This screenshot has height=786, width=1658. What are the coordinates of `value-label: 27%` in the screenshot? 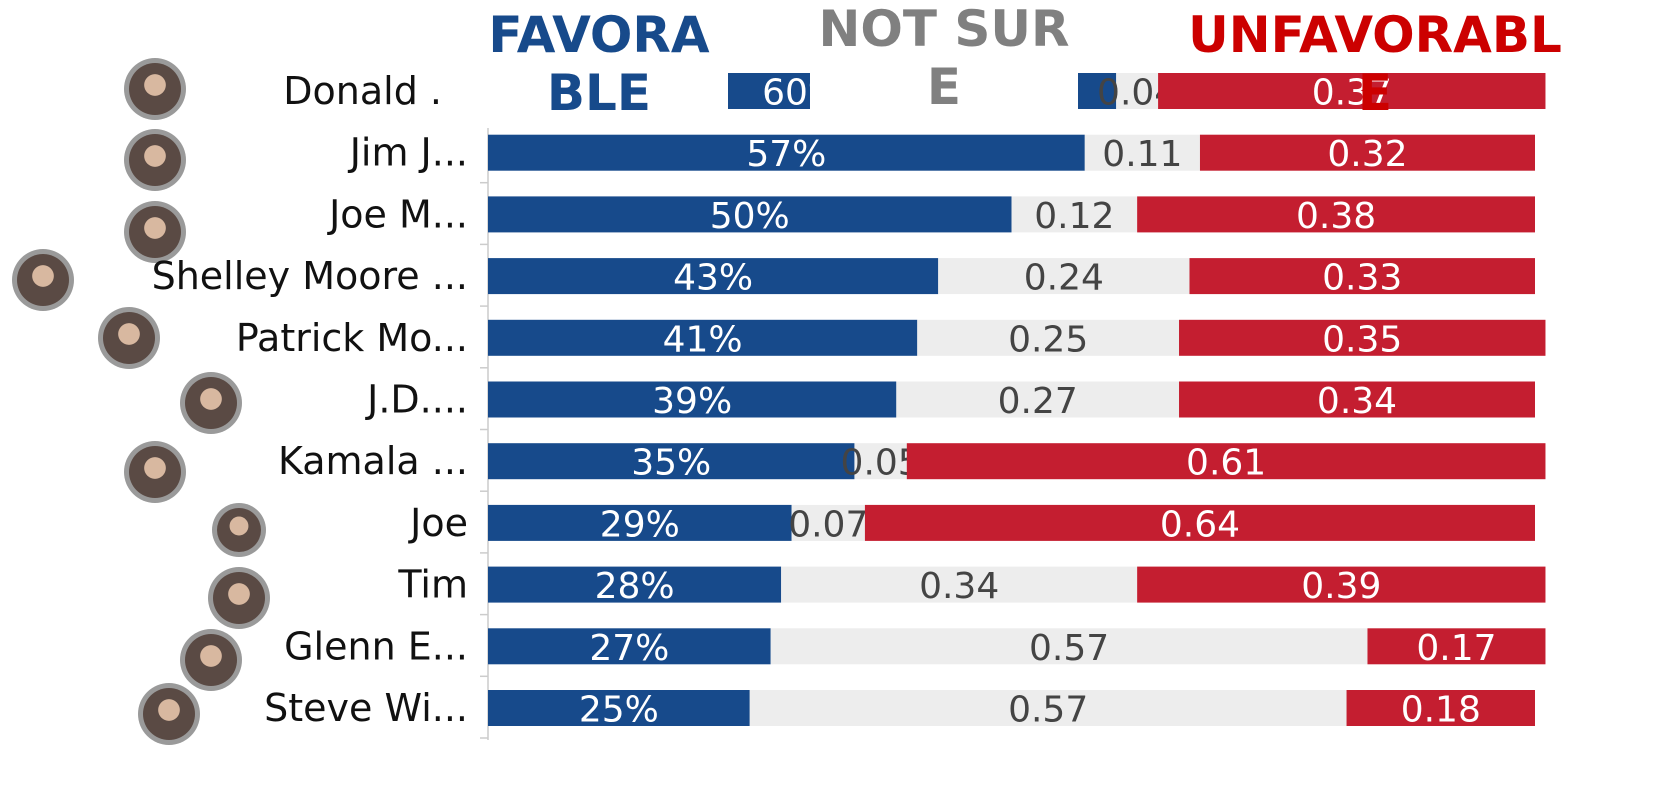 It's located at (629, 648).